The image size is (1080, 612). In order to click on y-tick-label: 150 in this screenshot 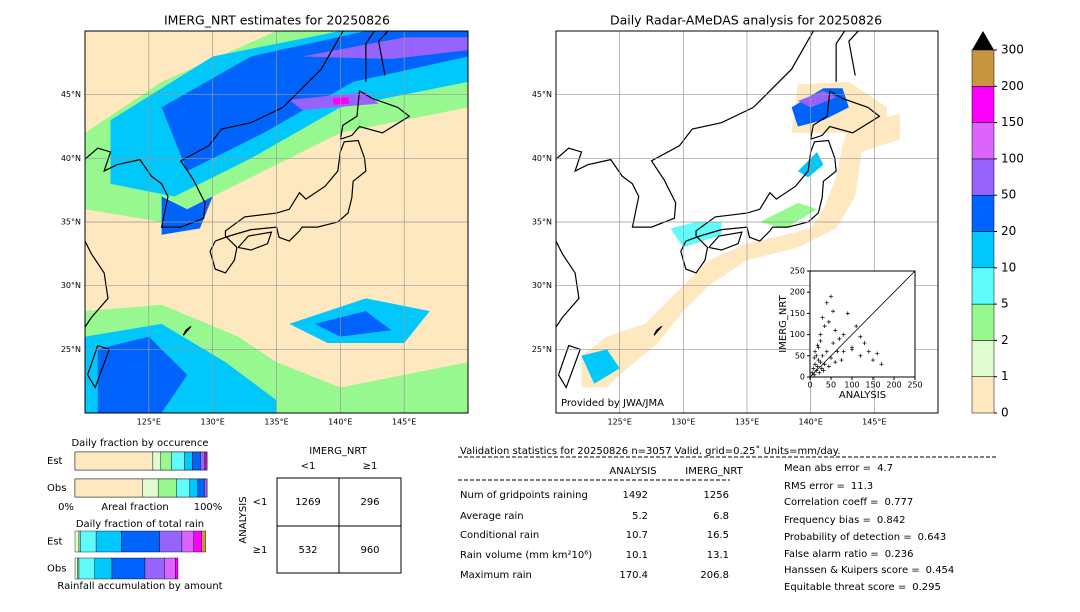, I will do `click(797, 313)`.